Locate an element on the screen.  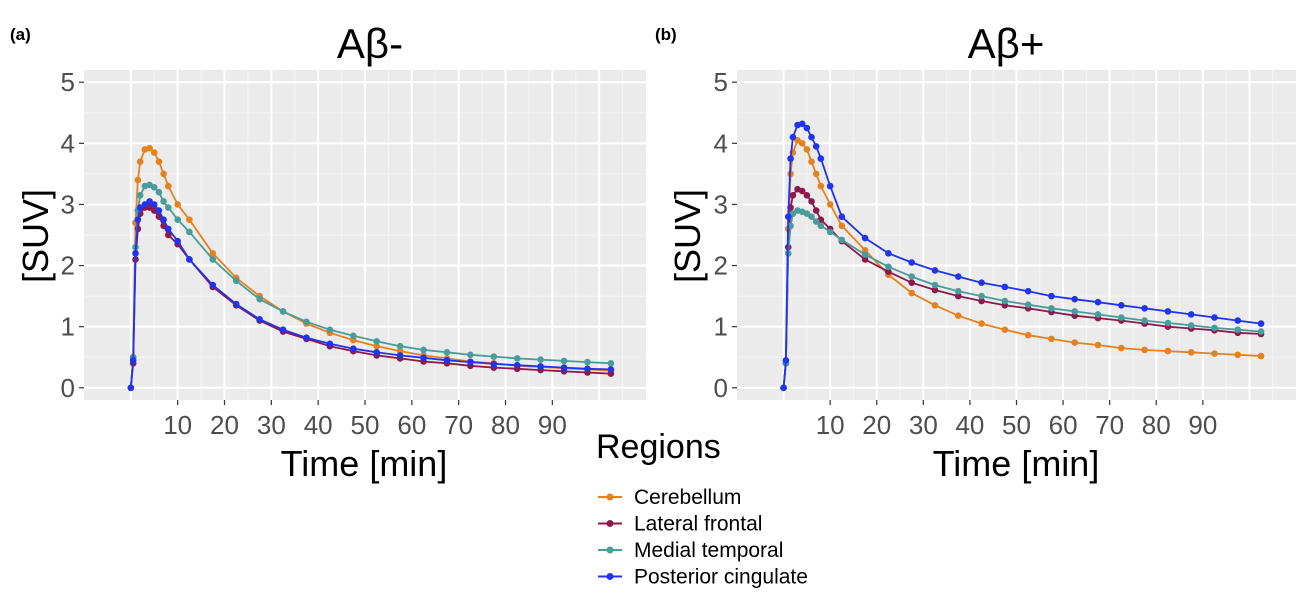
legend-key-point-lateral-frontal is located at coordinates (610, 523).